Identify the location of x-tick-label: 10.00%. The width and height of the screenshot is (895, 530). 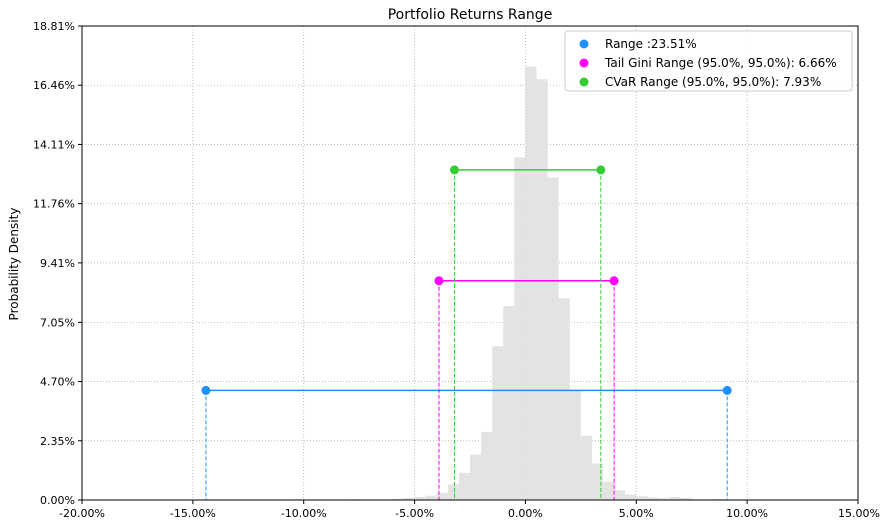
(747, 513).